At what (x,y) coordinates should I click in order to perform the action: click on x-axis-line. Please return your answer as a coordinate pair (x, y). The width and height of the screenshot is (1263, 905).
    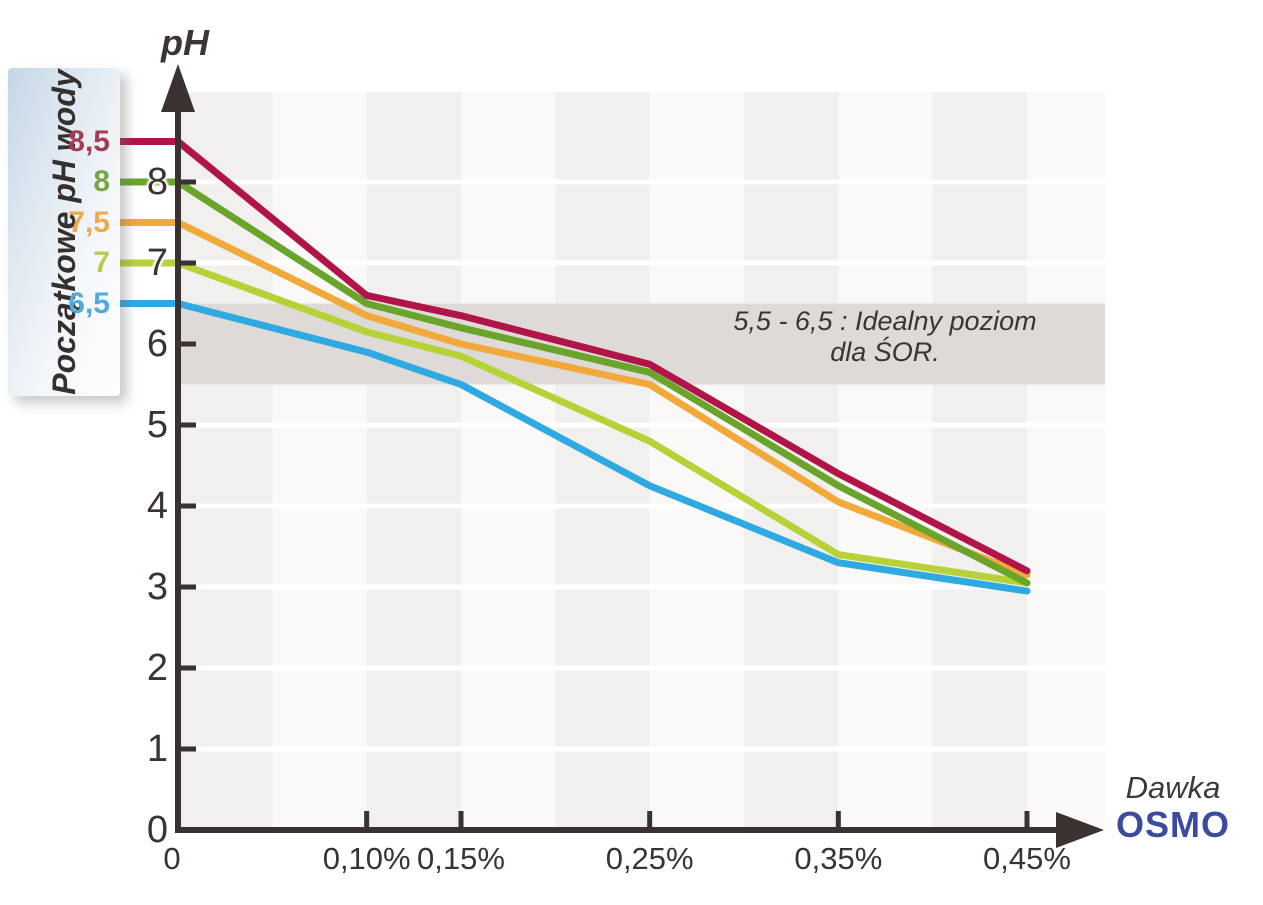
    Looking at the image, I should click on (618, 830).